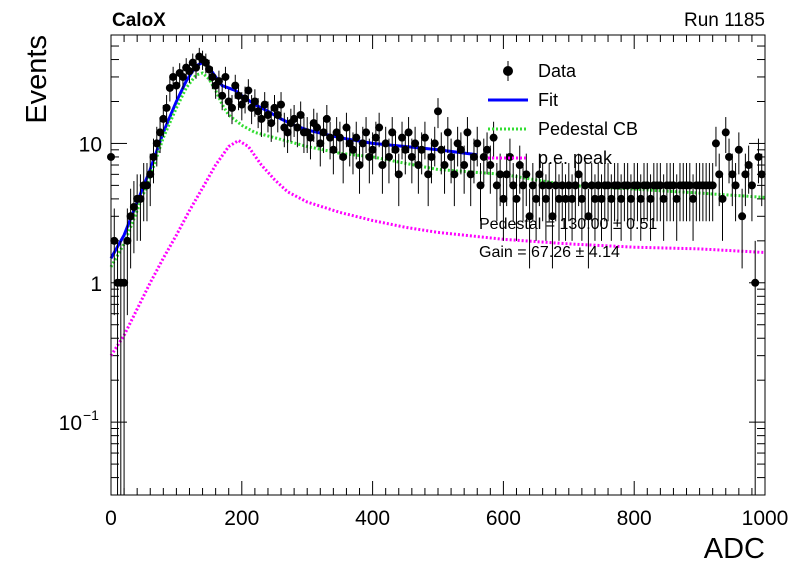  What do you see at coordinates (503, 518) in the screenshot?
I see `x-tick-label: 600` at bounding box center [503, 518].